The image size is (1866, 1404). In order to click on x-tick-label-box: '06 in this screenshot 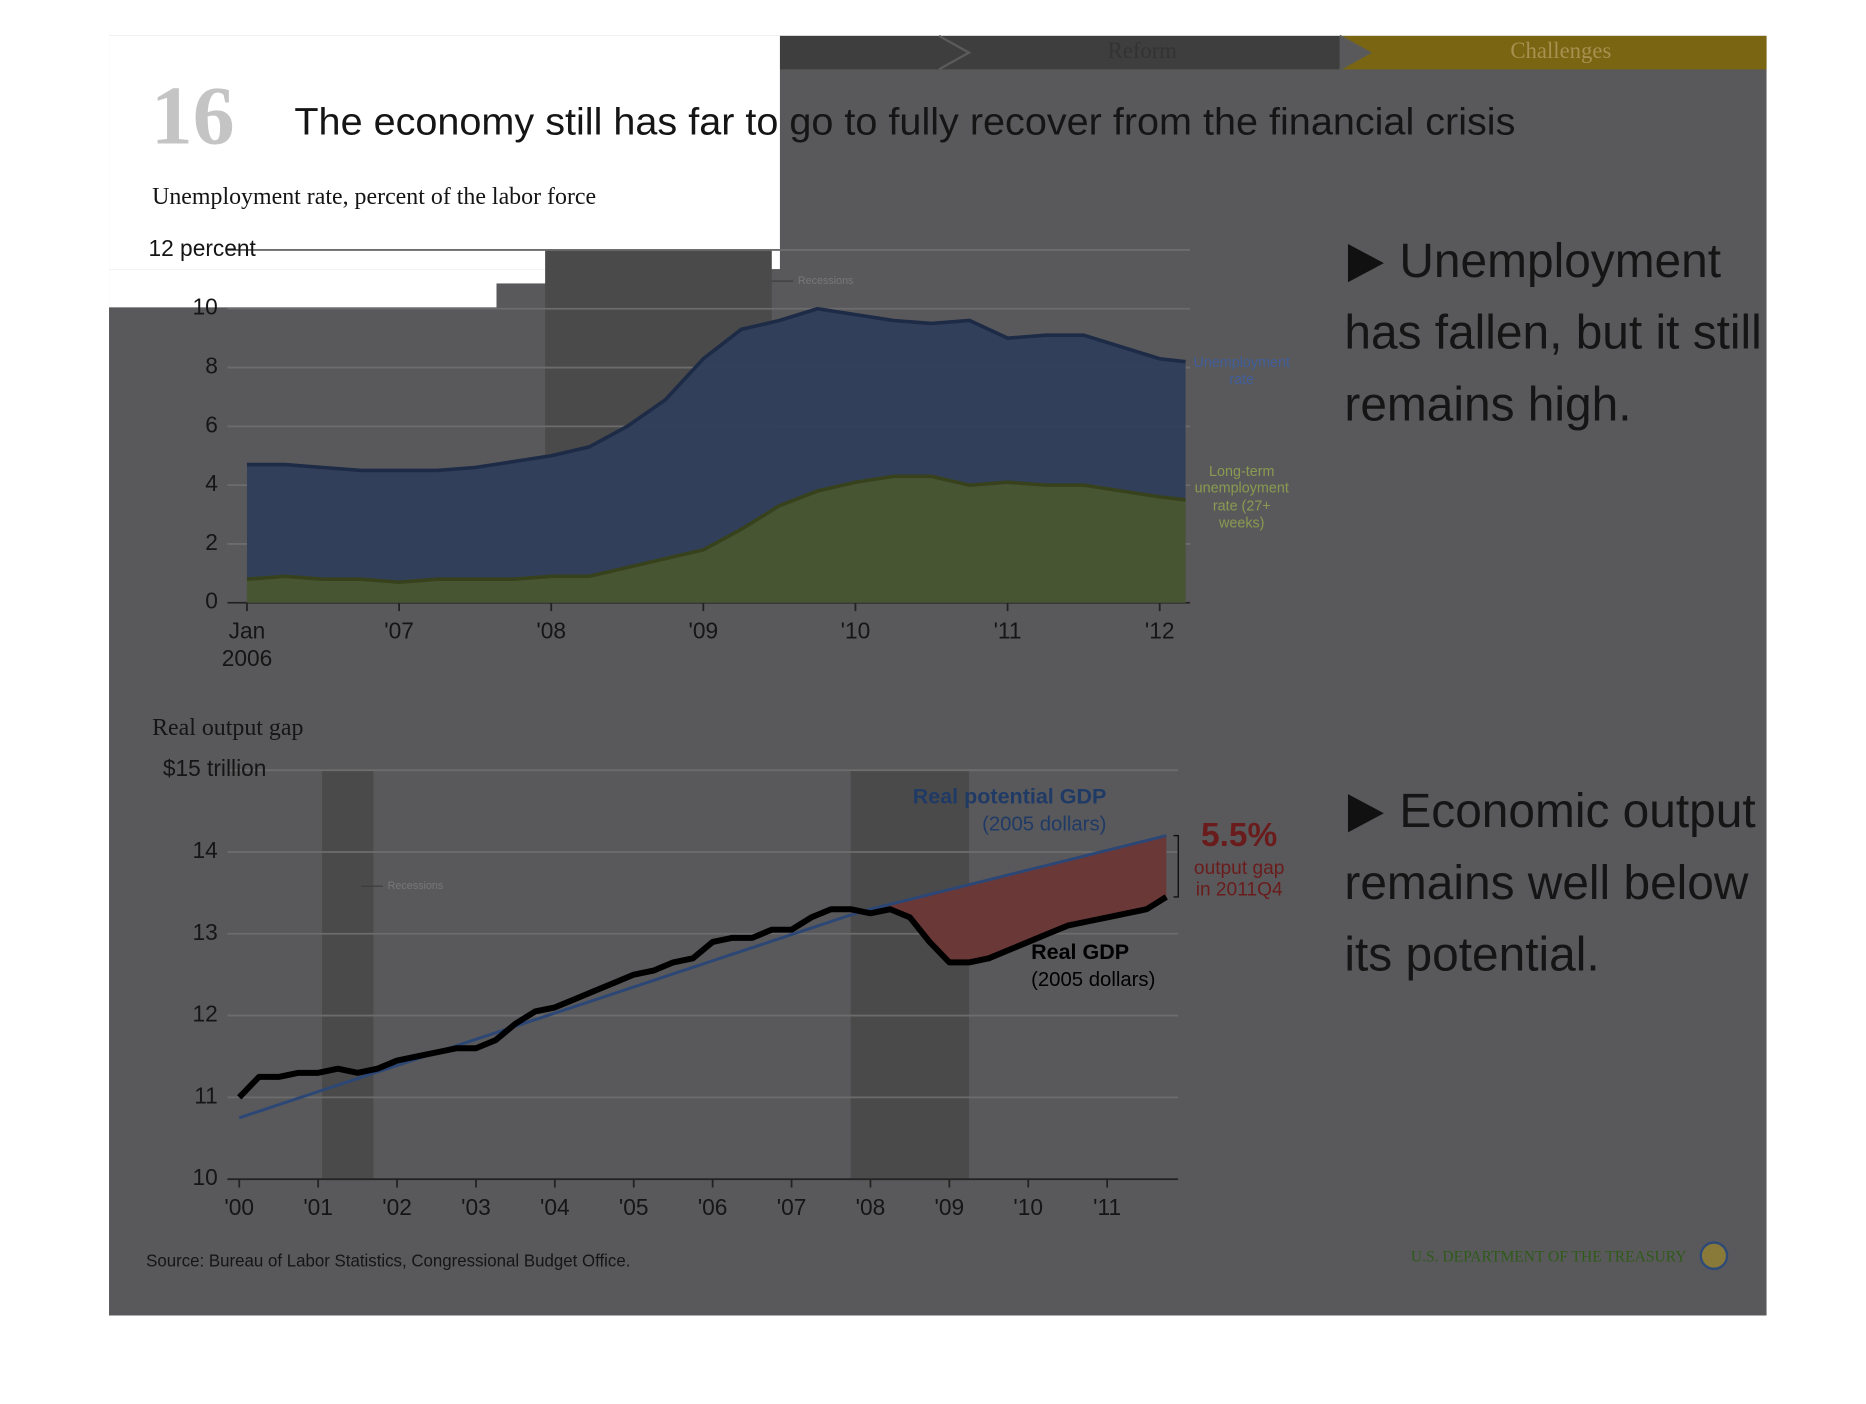, I will do `click(712, 1208)`.